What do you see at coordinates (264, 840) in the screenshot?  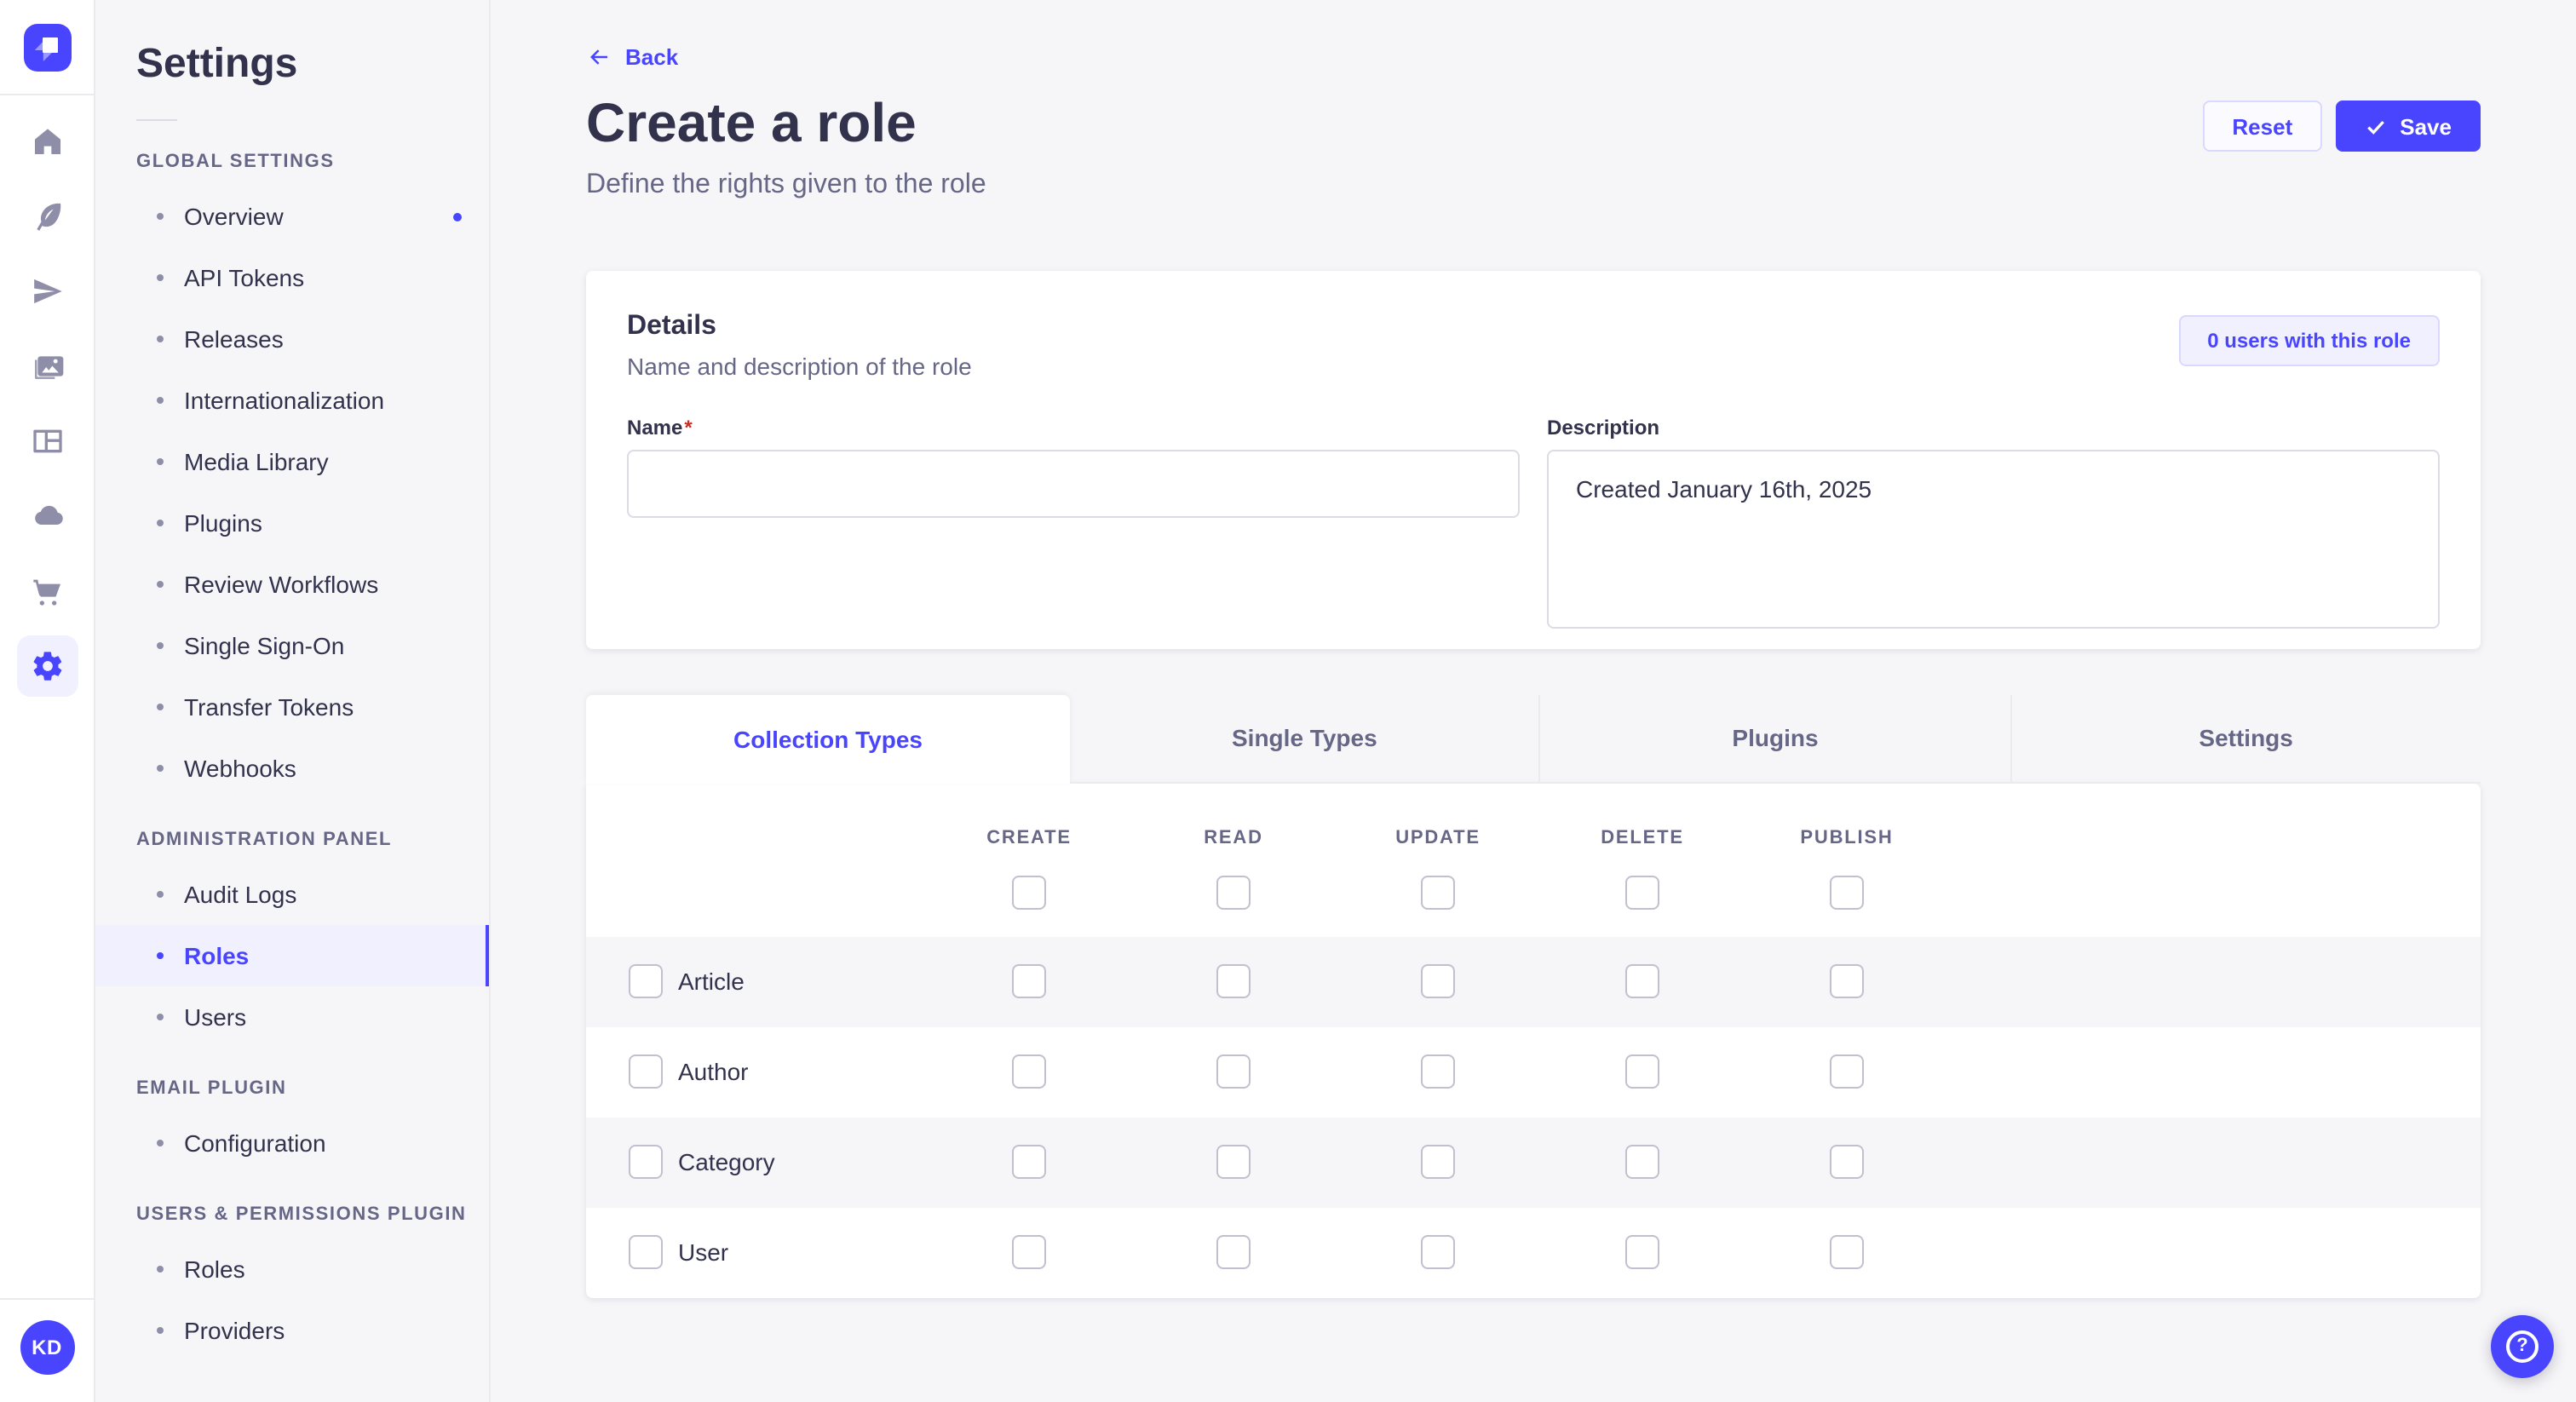 I see `nav-section-label: ADMINISTRATION PANEL` at bounding box center [264, 840].